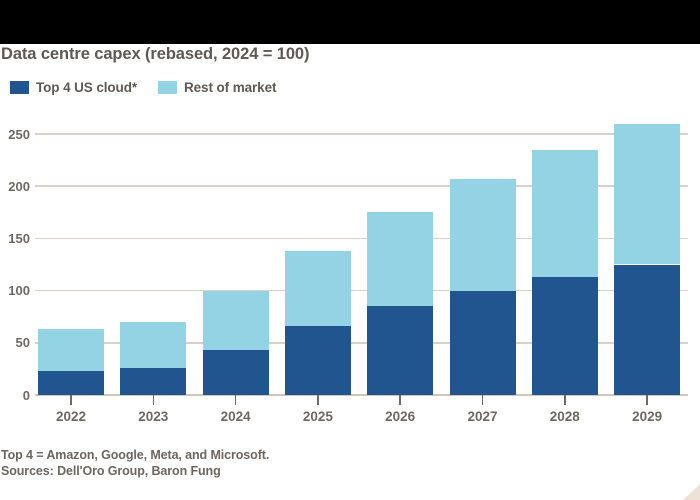 The width and height of the screenshot is (700, 500). What do you see at coordinates (482, 400) in the screenshot?
I see `x-axis-tick-2027` at bounding box center [482, 400].